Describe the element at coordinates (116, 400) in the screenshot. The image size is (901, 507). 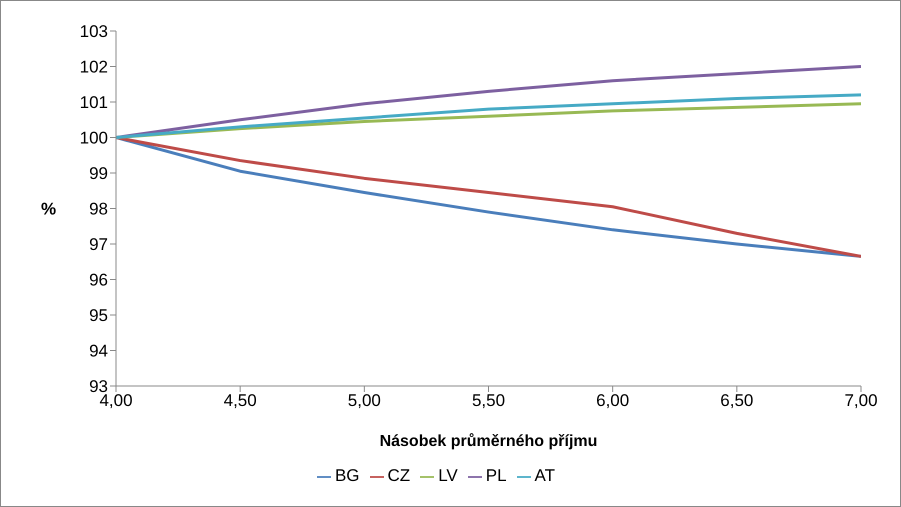
I see `x-tick-label: 4,00` at that location.